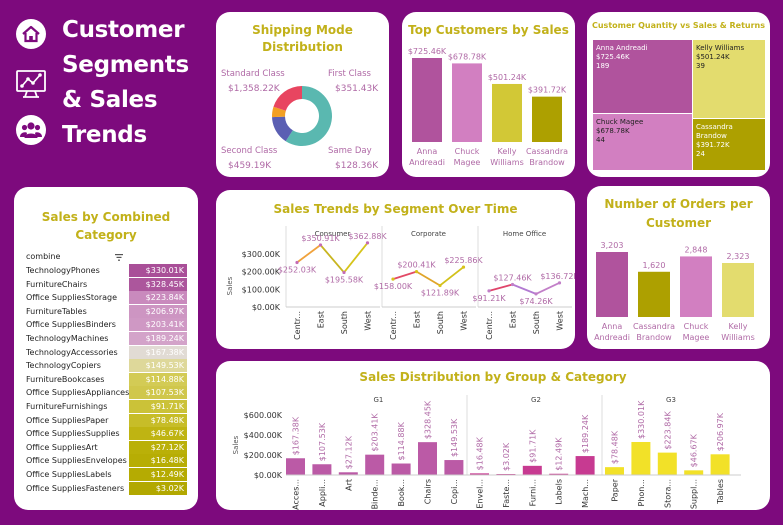 The height and width of the screenshot is (525, 783). I want to click on customer-name-label: Andreadi, so click(427, 162).